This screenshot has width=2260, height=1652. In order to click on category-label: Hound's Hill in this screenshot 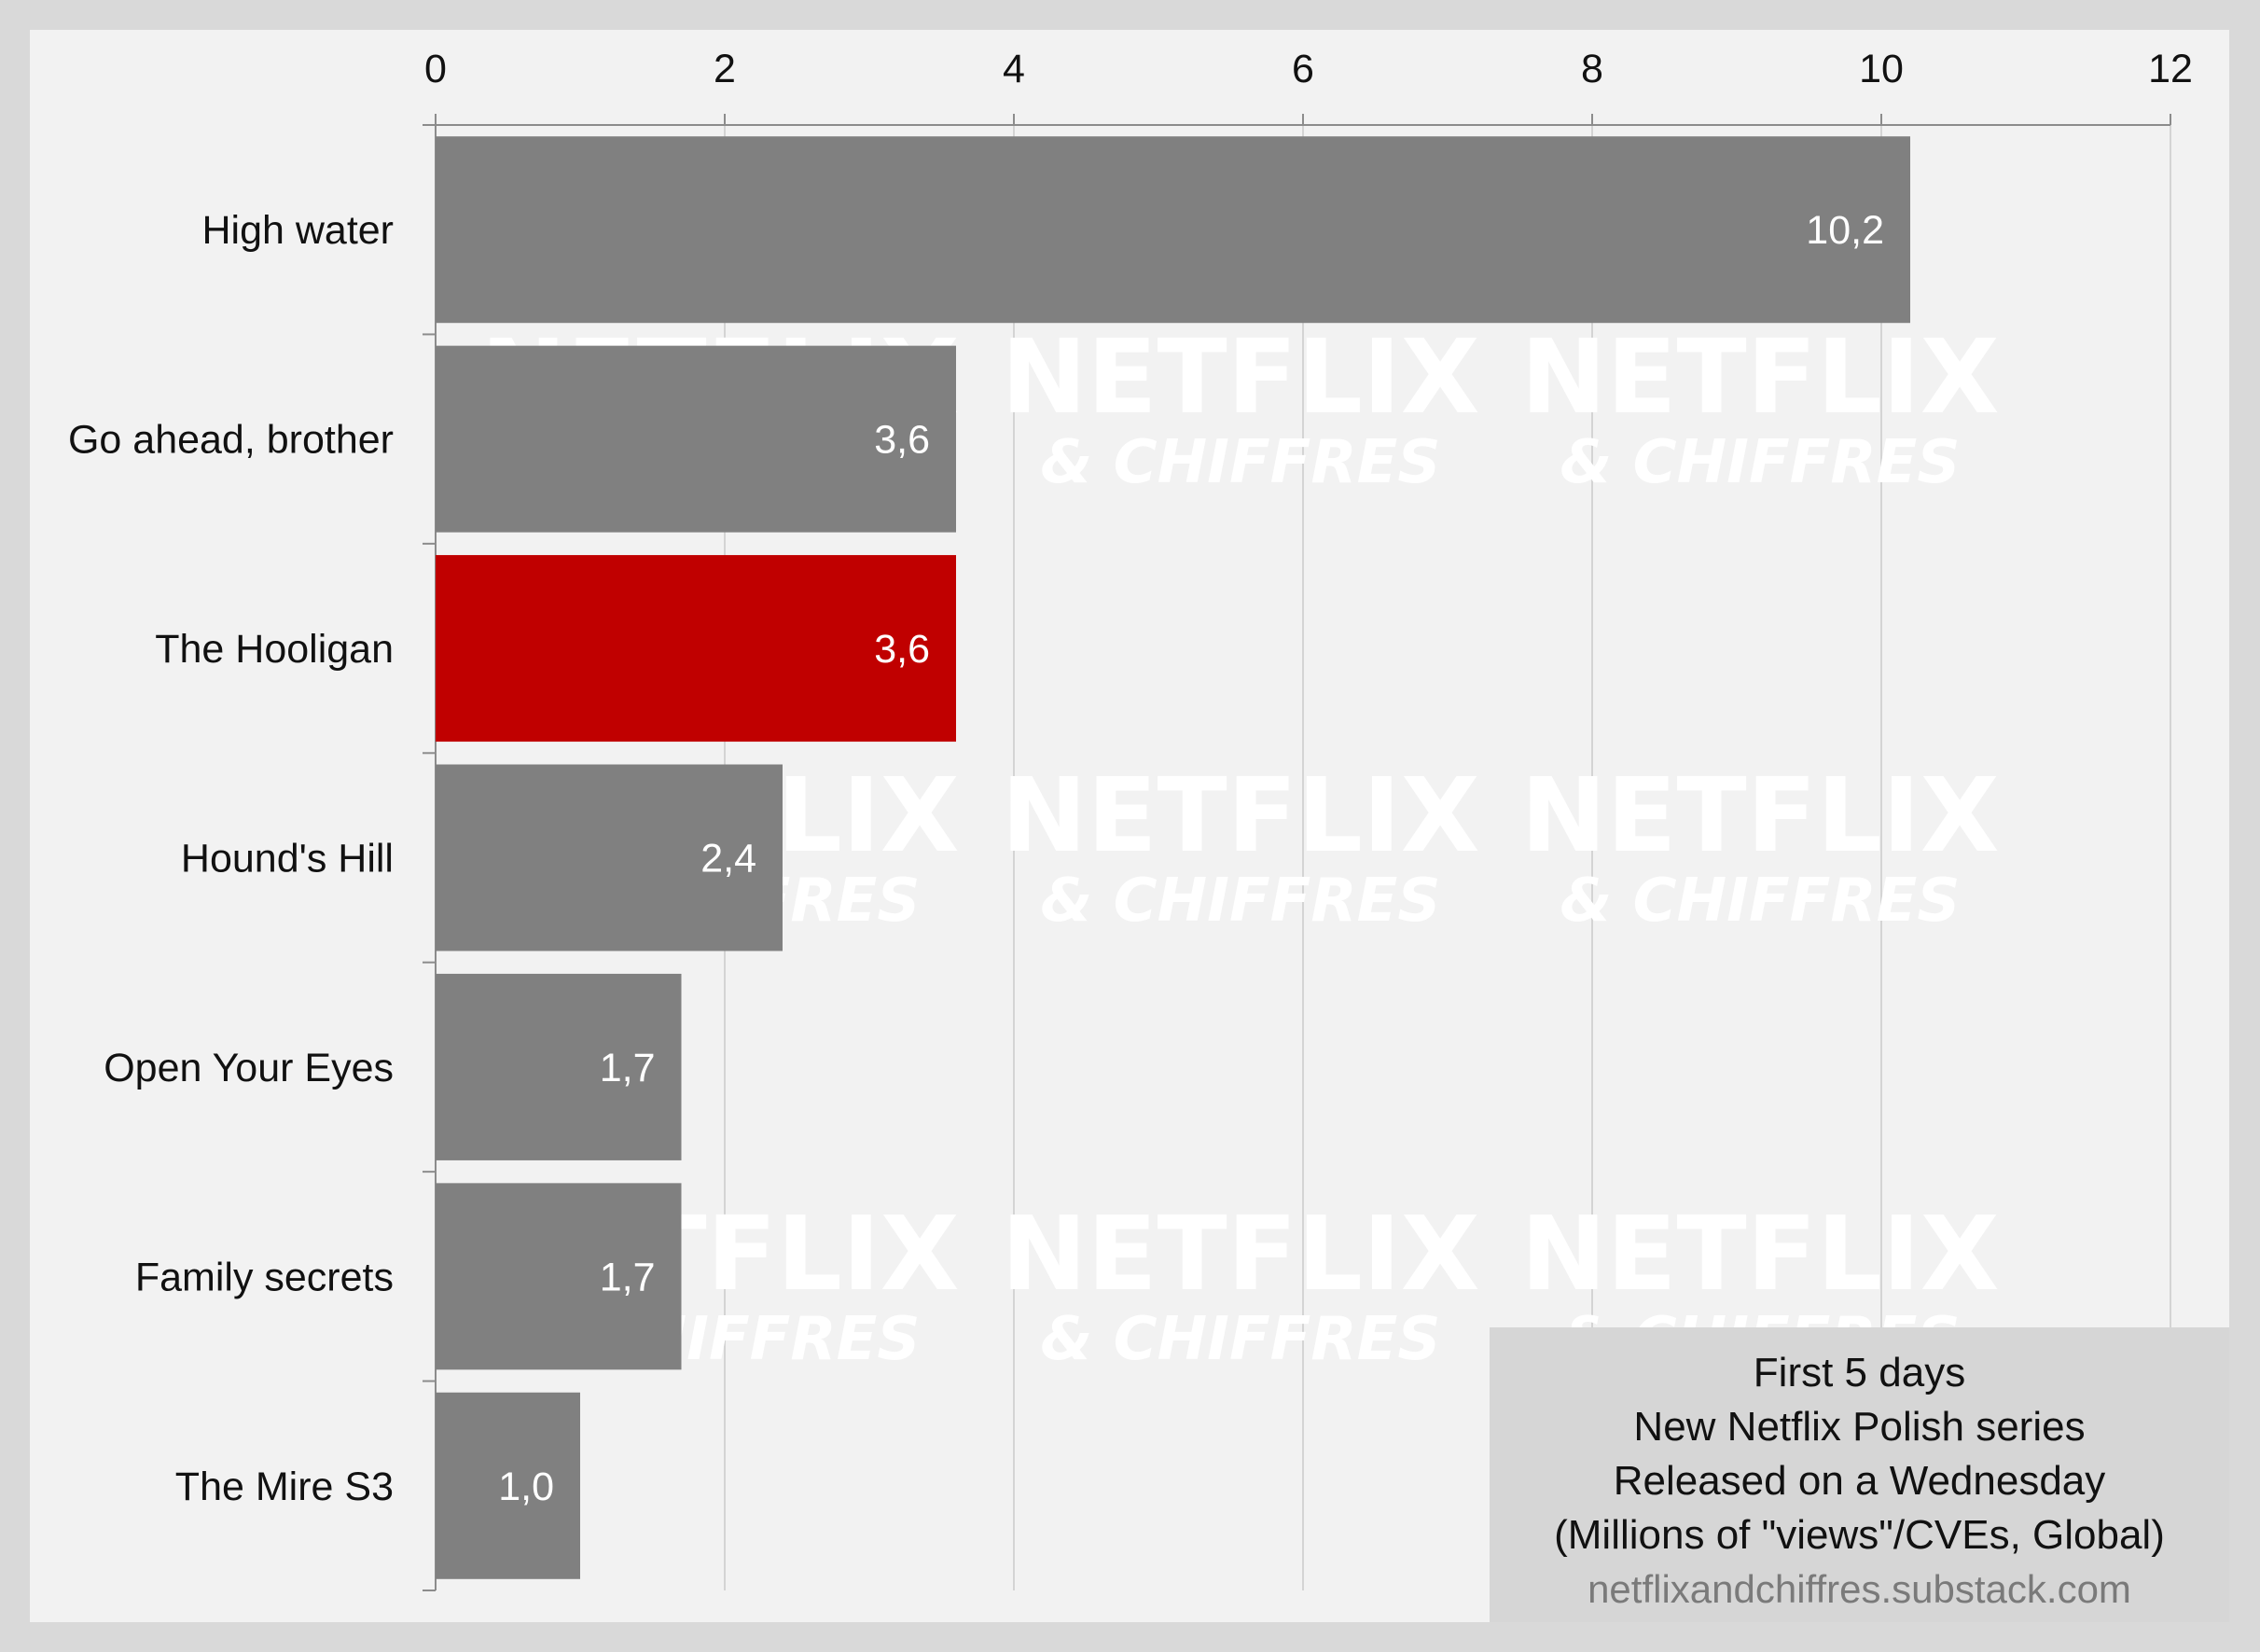, I will do `click(287, 859)`.